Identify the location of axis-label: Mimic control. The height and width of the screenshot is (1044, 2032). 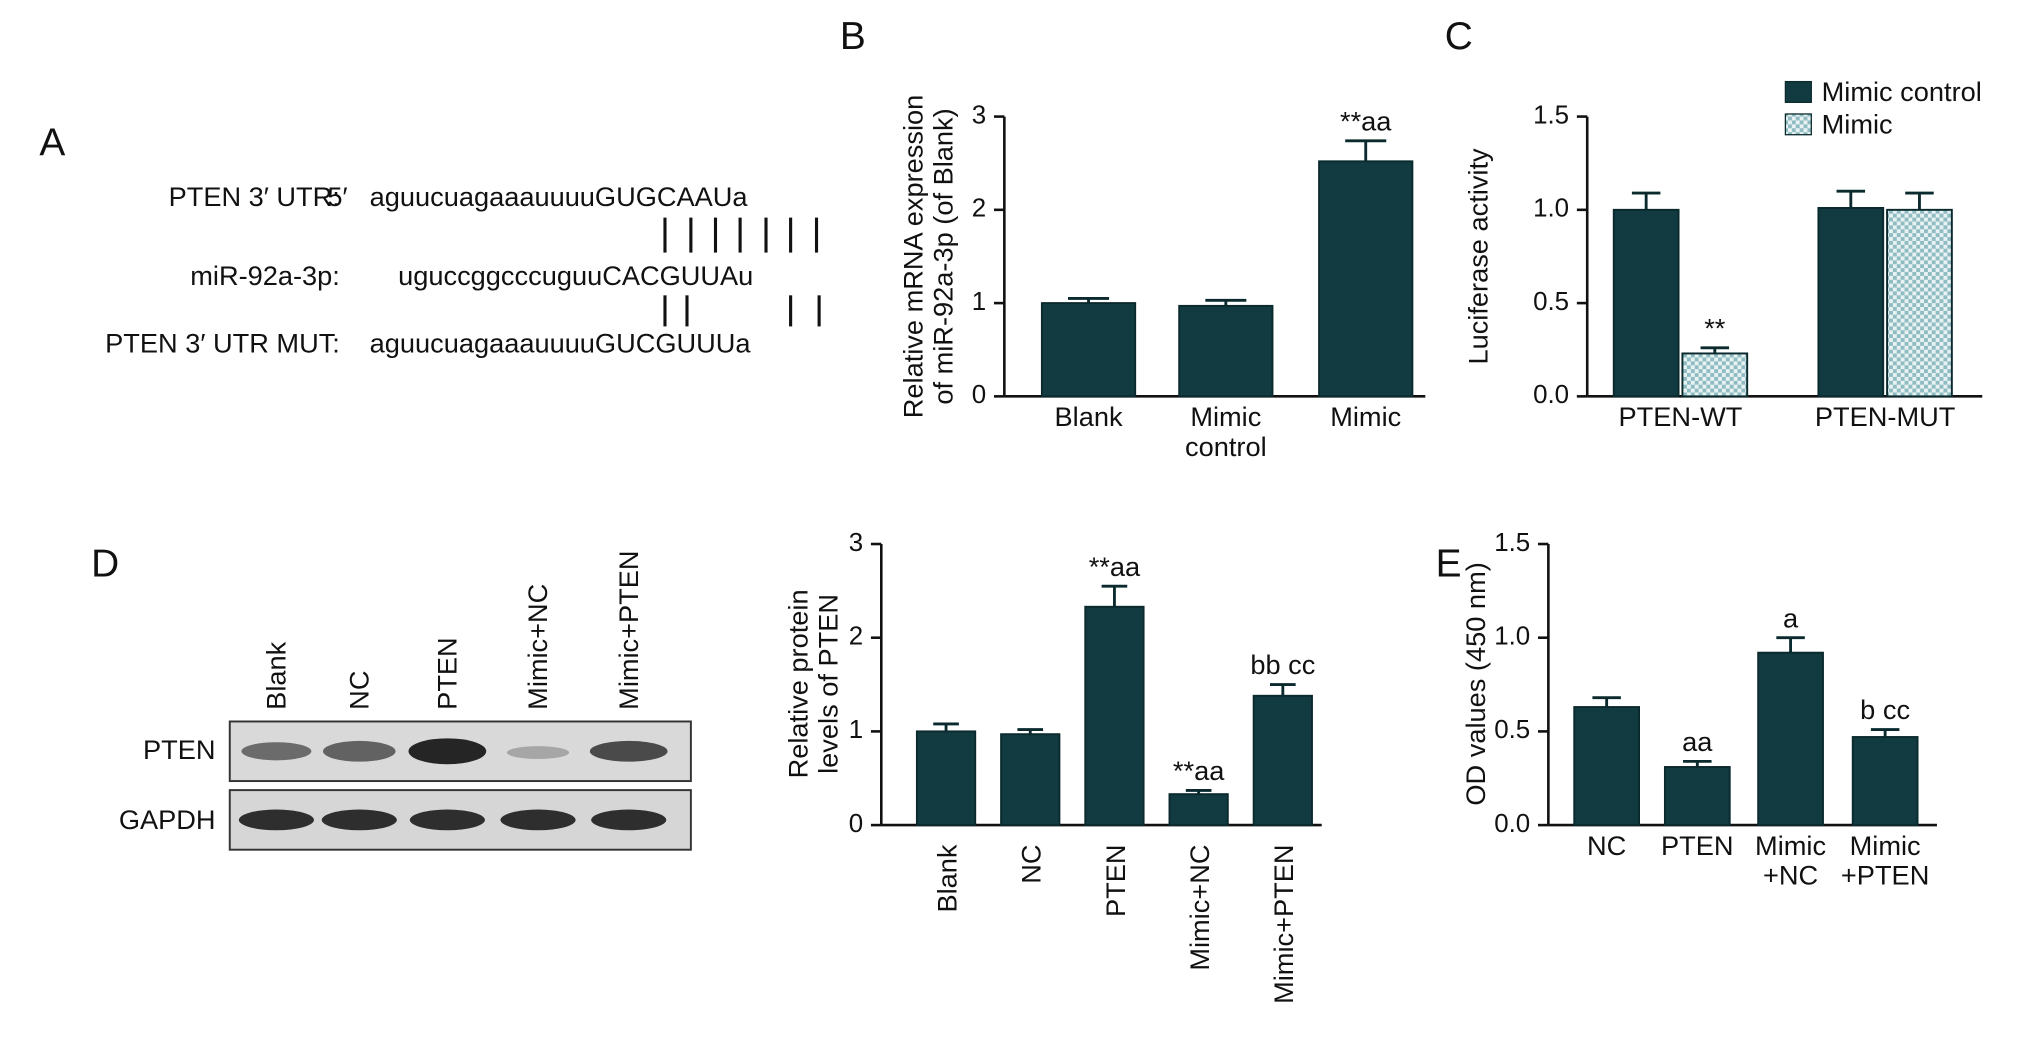
(1226, 433).